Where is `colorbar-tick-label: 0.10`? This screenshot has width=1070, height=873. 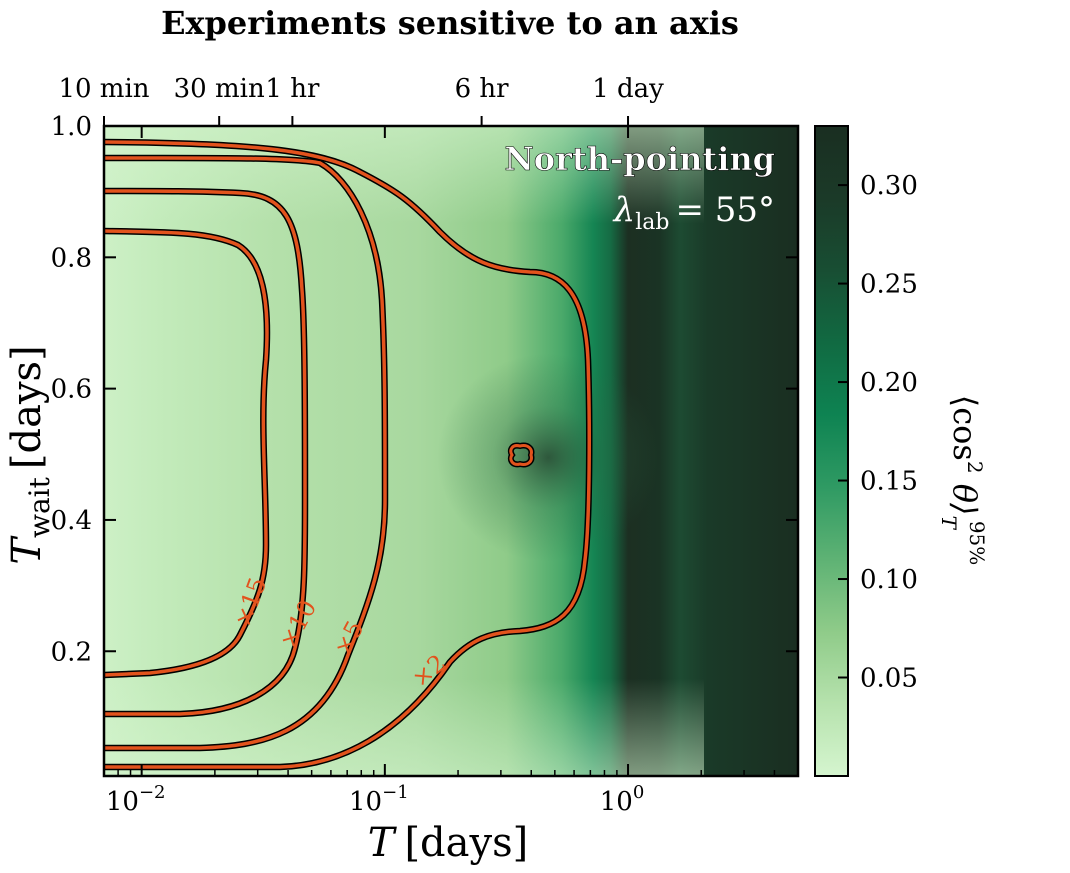 colorbar-tick-label: 0.10 is located at coordinates (889, 580).